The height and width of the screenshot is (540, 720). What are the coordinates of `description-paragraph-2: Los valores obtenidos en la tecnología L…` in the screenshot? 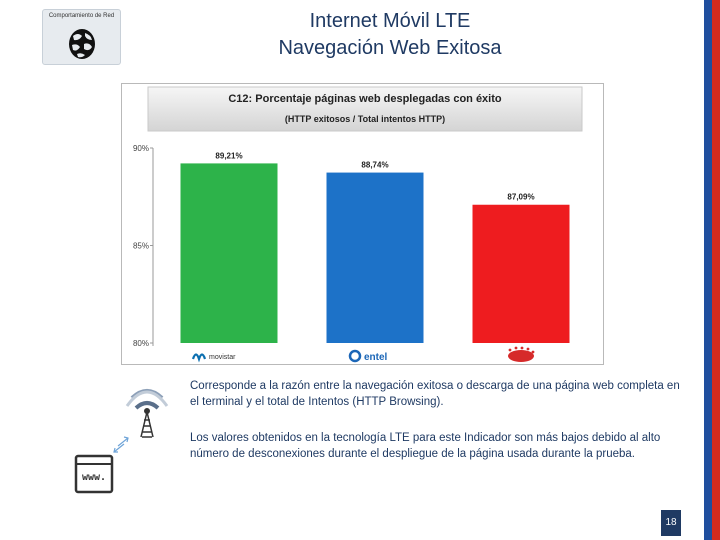 It's located at (425, 446).